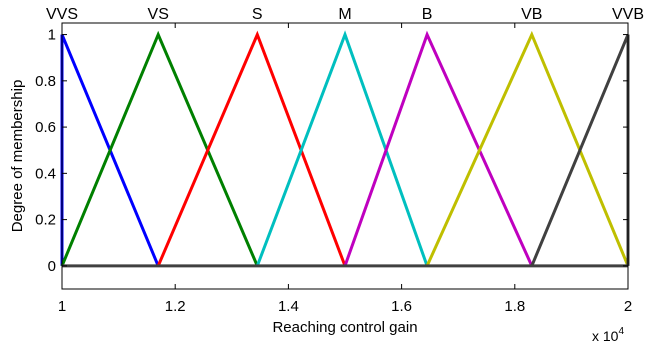  What do you see at coordinates (62, 14) in the screenshot?
I see `mf-label-vvs: VVS` at bounding box center [62, 14].